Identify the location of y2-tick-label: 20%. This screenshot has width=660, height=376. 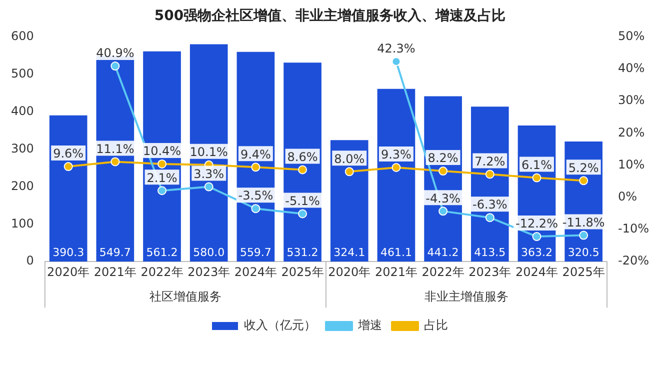
(631, 132).